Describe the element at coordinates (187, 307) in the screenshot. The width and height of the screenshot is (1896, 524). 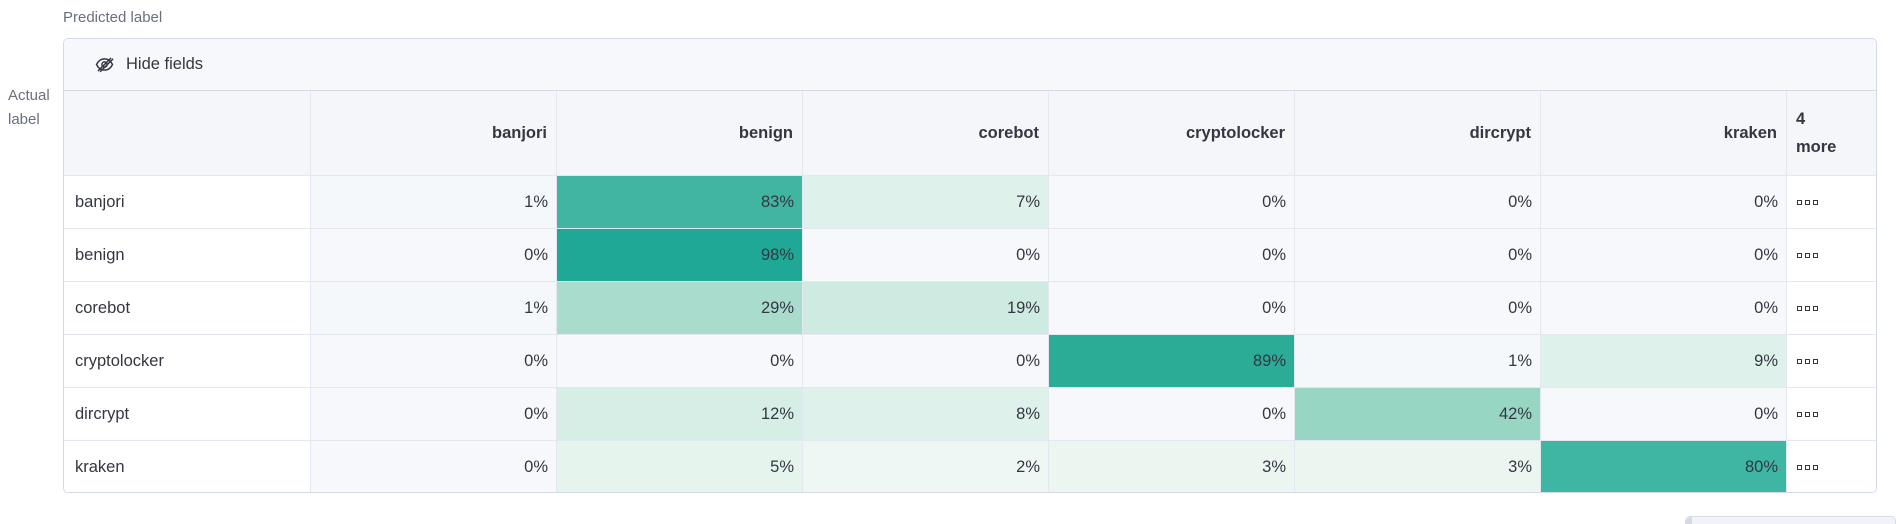
I see `row-label-corebot: corebot` at that location.